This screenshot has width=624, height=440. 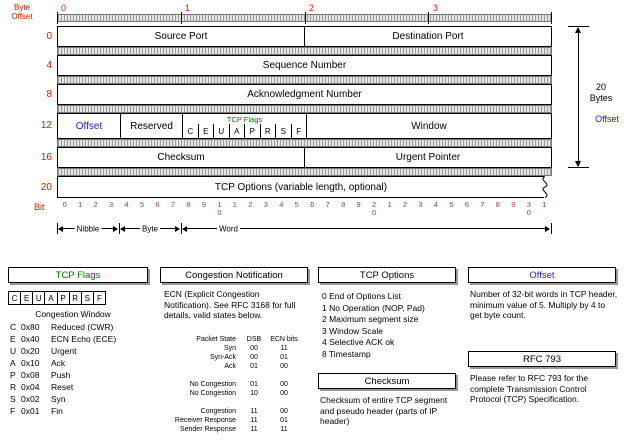 What do you see at coordinates (22, 12) in the screenshot?
I see `byte-offset-axis-label: Byte Offset` at bounding box center [22, 12].